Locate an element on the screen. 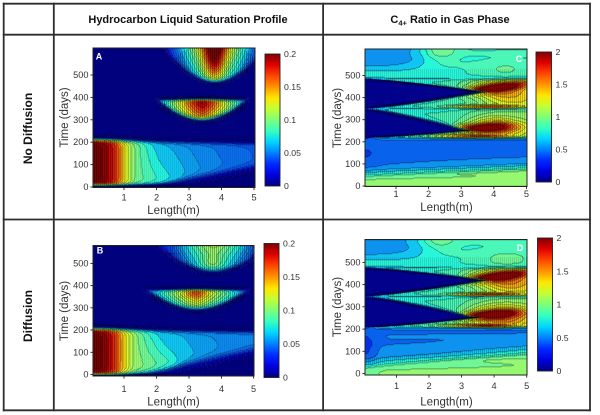 This screenshot has width=600, height=415. svg-text: C4+ Ratio in Gas Phase is located at coordinates (449, 21).